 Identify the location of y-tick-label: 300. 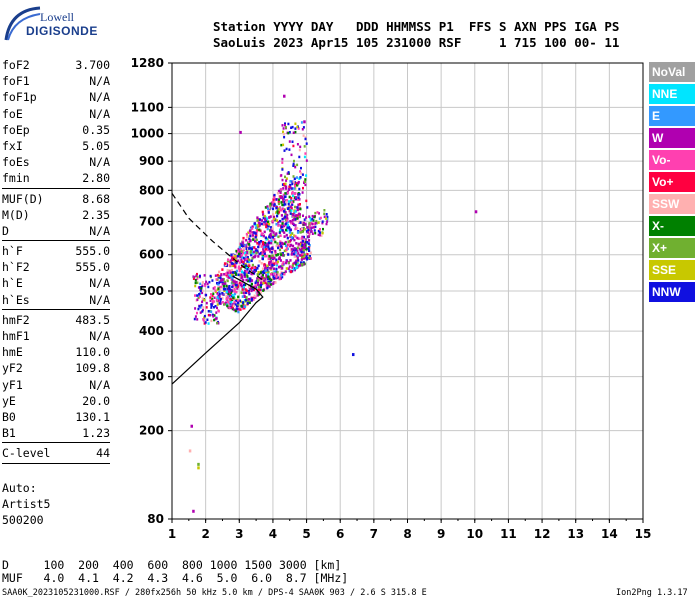
(151, 377).